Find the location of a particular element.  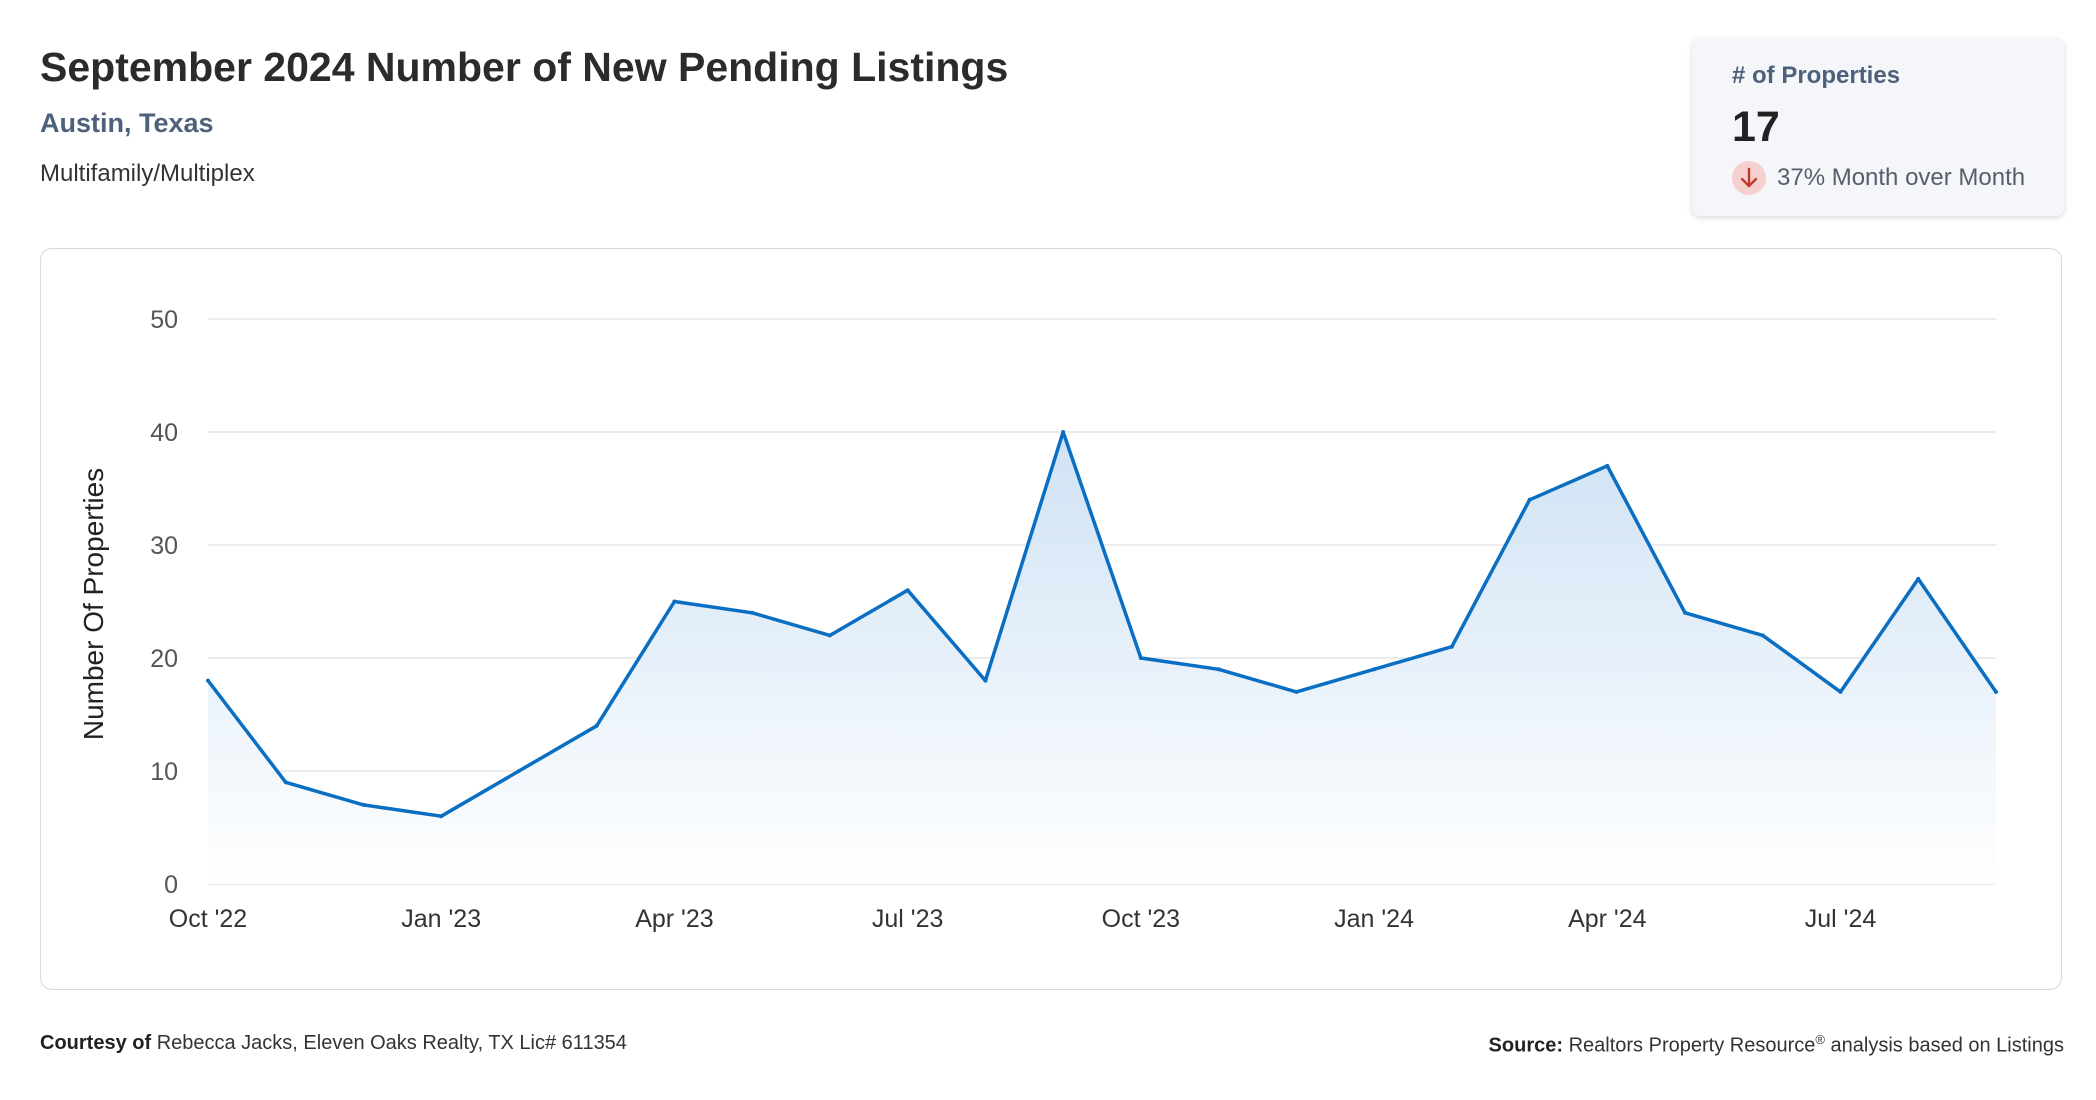

y-tick-label: 10 is located at coordinates (164, 772).